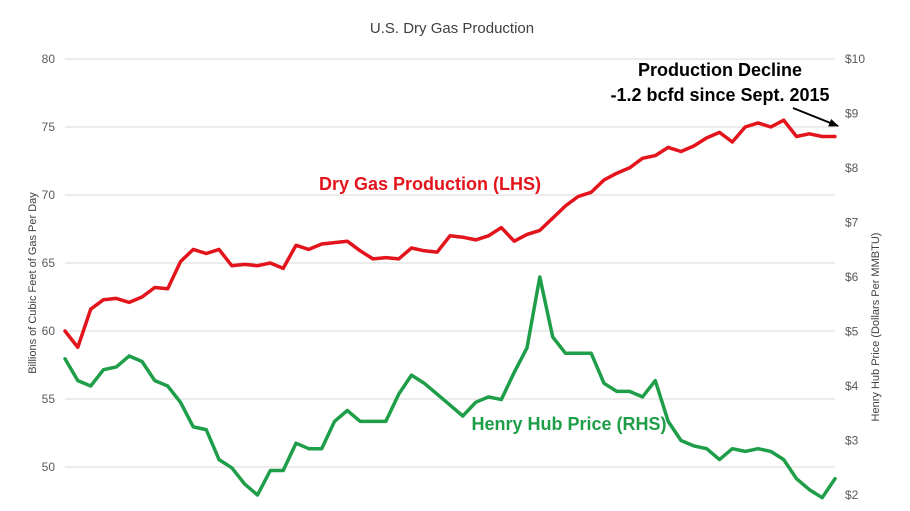 This screenshot has height=511, width=910. What do you see at coordinates (49, 467) in the screenshot?
I see `left-tick-label: 50` at bounding box center [49, 467].